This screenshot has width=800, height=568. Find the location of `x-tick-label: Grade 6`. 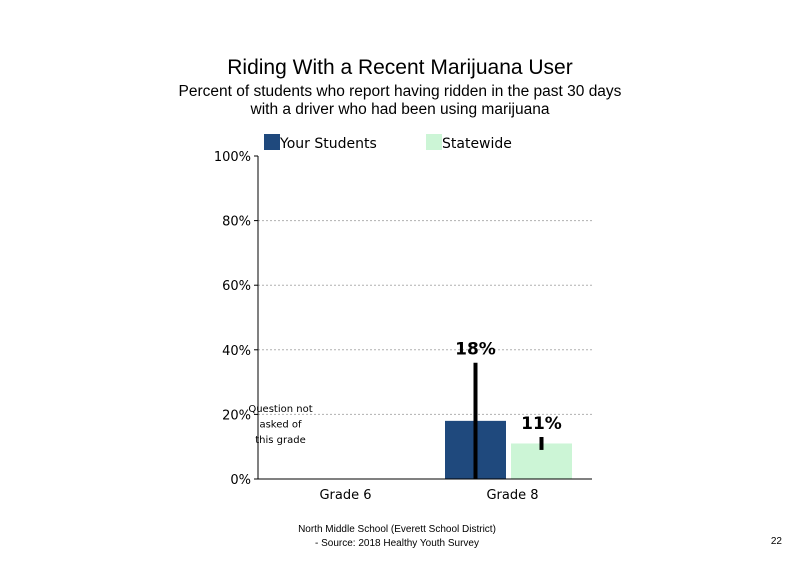

x-tick-label: Grade 6 is located at coordinates (345, 495).